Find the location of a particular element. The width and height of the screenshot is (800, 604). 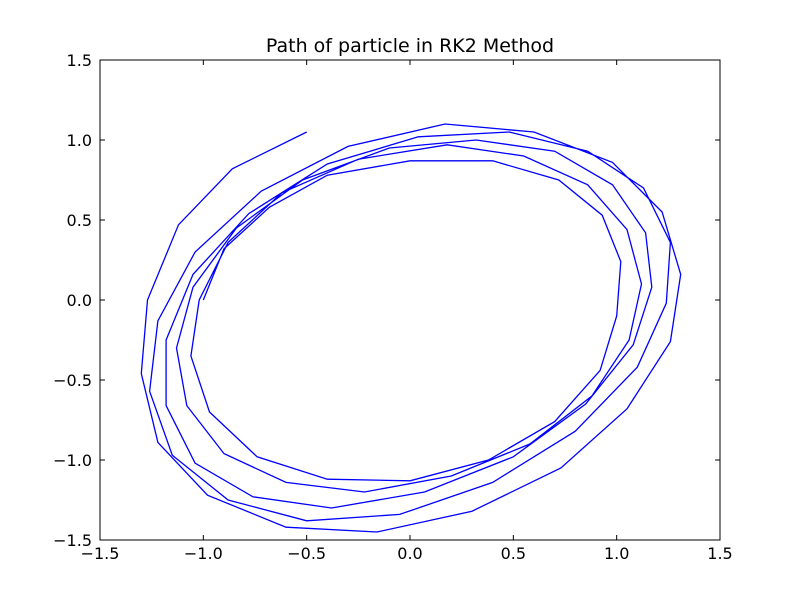

chart-title: Path of particle in RK2 Method is located at coordinates (410, 46).